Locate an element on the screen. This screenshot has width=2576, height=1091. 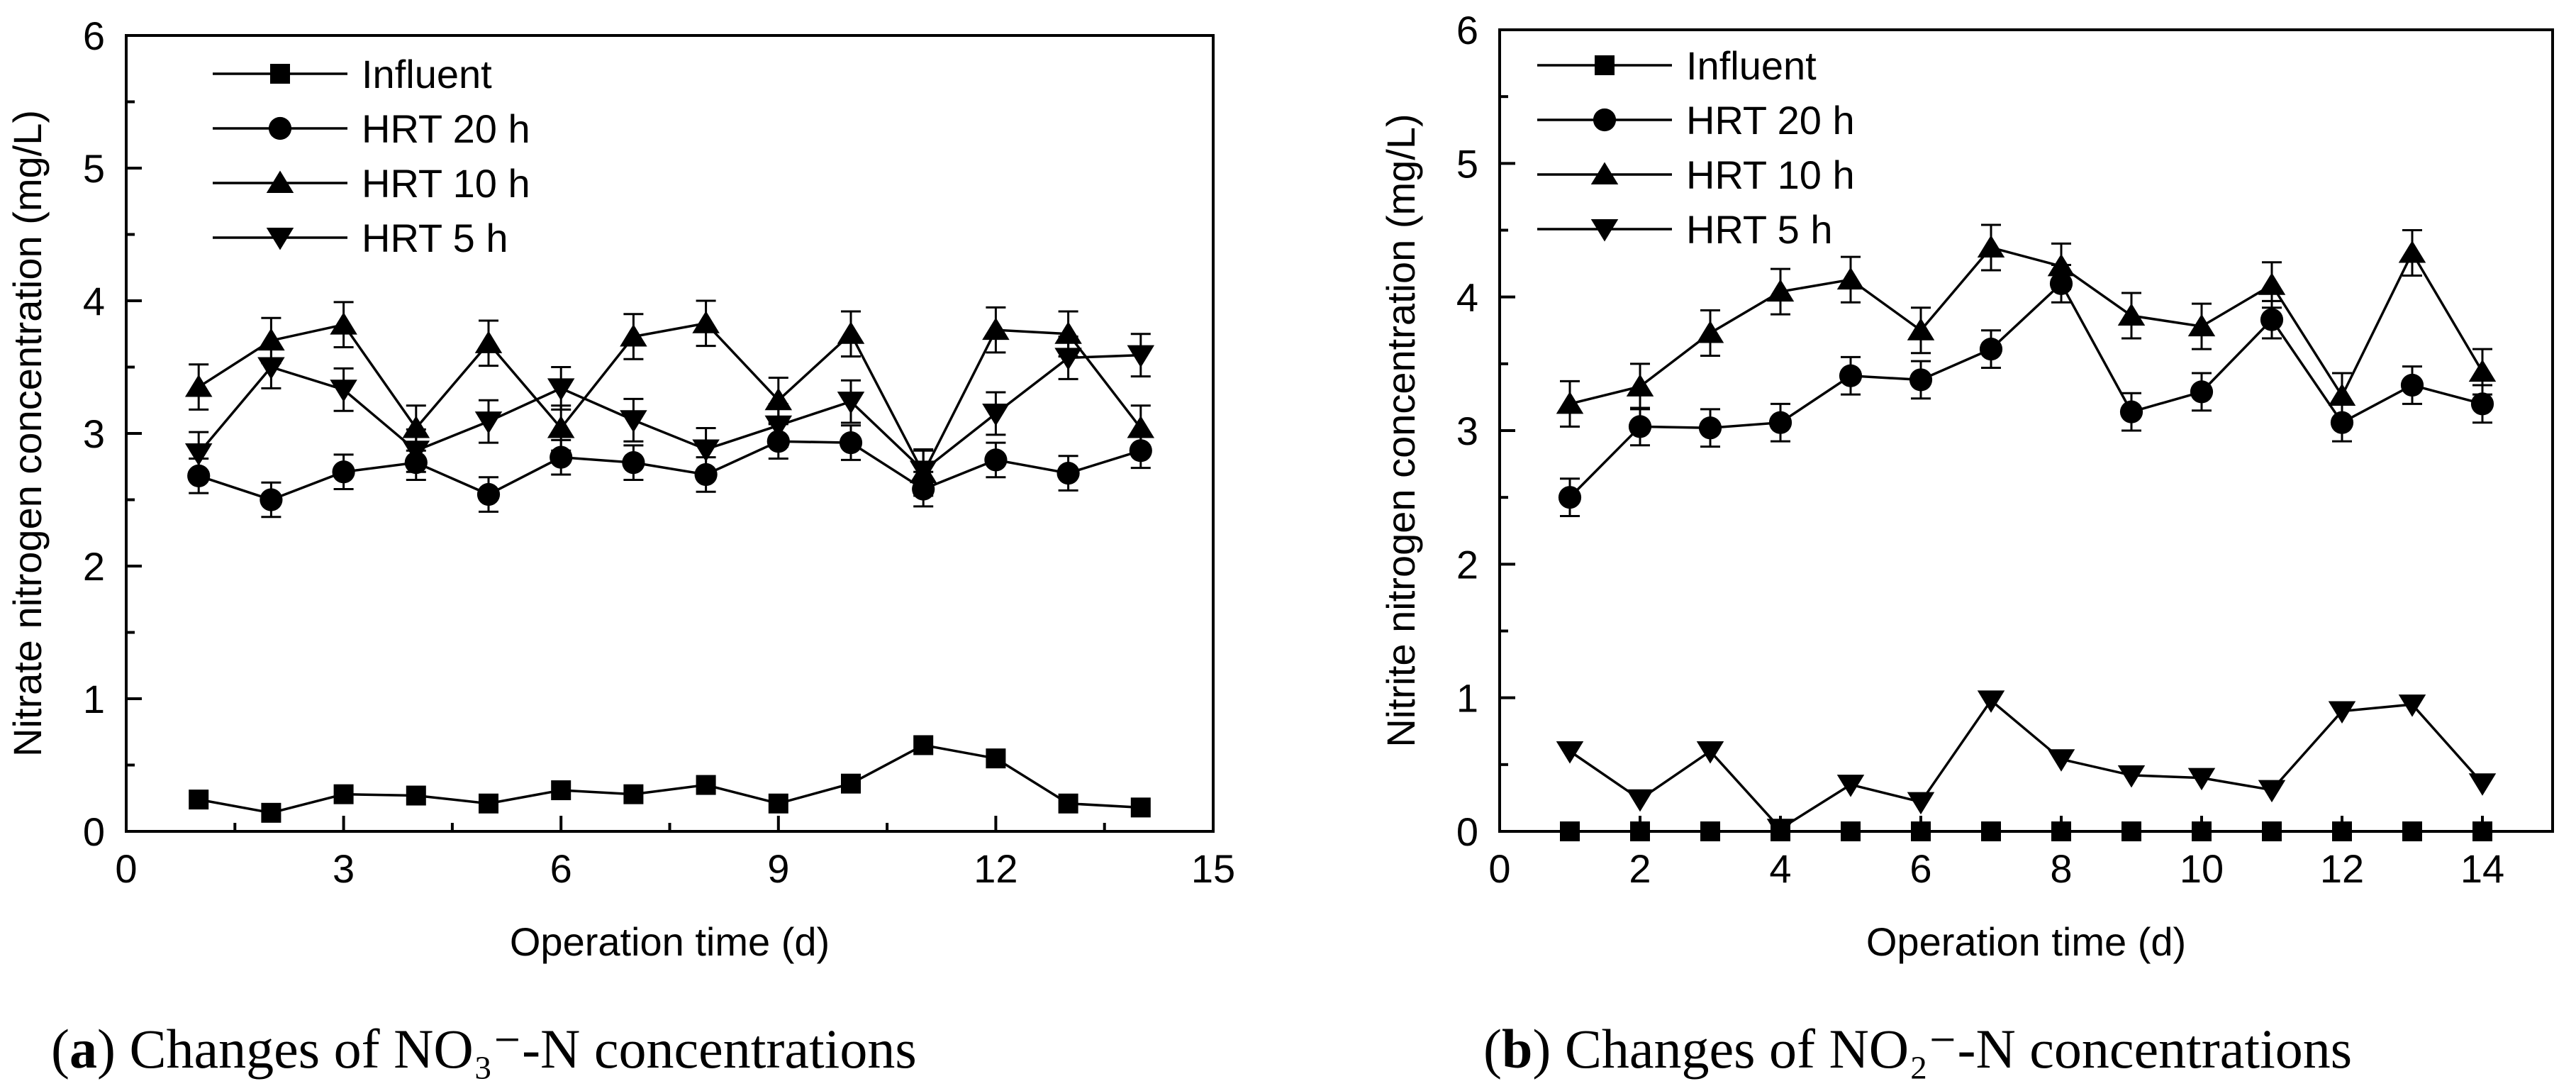
x-axis-label: Operation time (d) is located at coordinates (670, 942).